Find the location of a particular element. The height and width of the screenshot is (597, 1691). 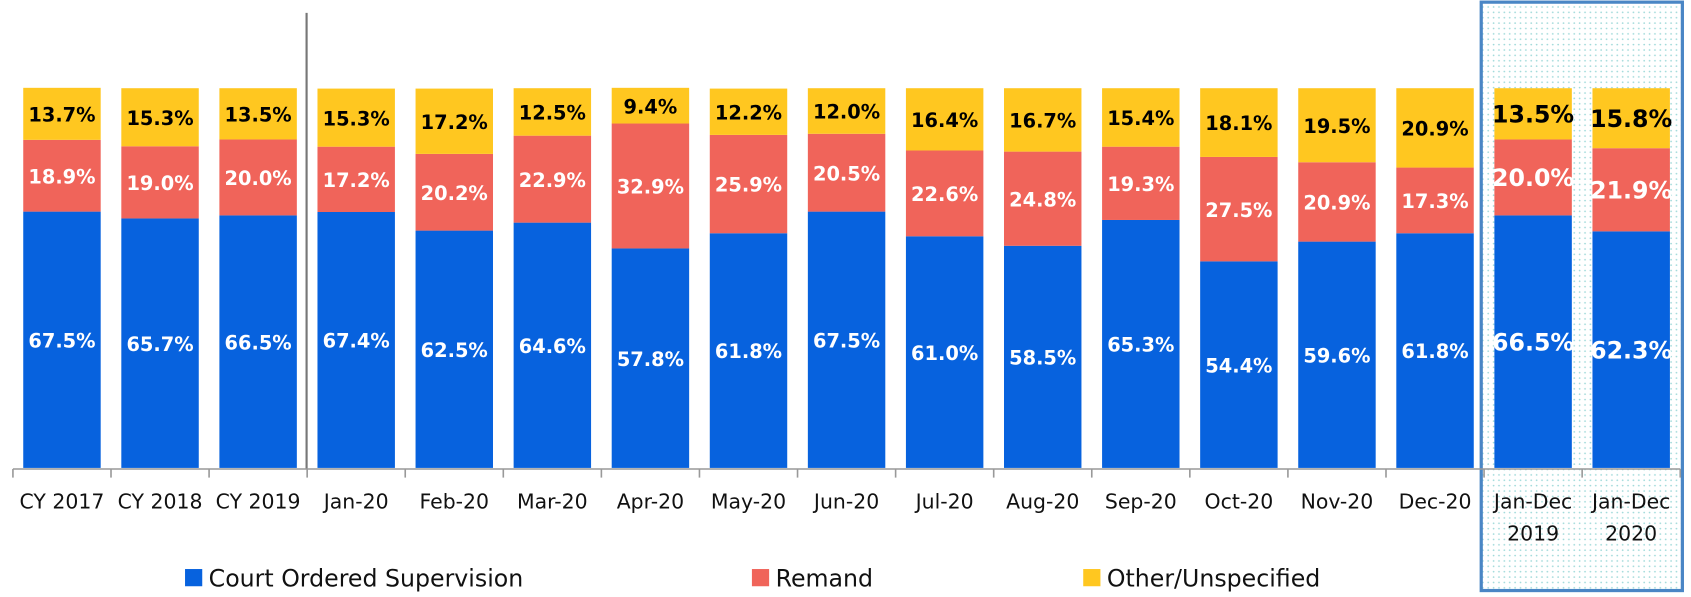

x-tick-label: Feb-20 is located at coordinates (455, 501).